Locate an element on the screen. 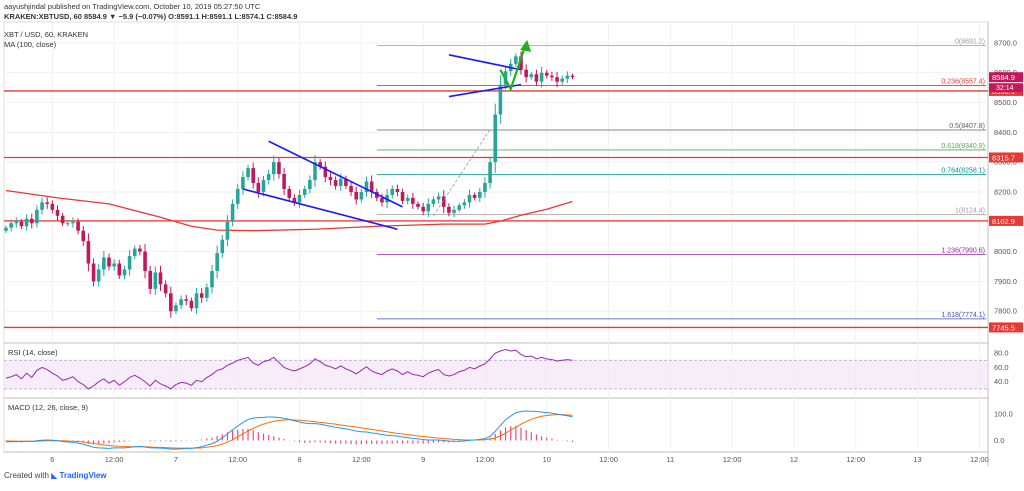 The height and width of the screenshot is (491, 1024). level-price-tag-label: 8315.7 is located at coordinates (1003, 157).